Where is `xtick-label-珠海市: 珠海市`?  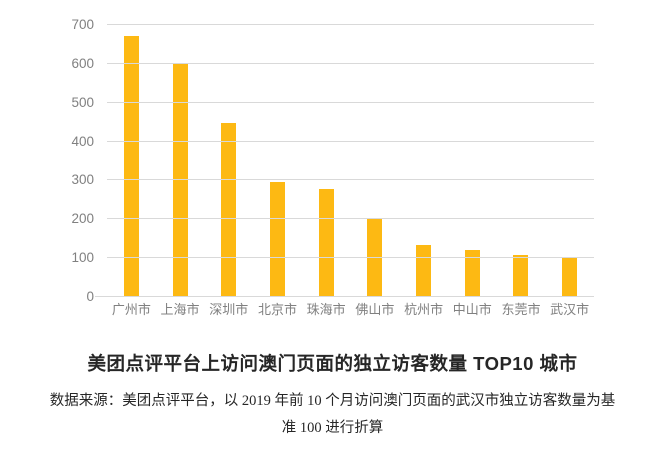 xtick-label-珠海市: 珠海市 is located at coordinates (326, 309).